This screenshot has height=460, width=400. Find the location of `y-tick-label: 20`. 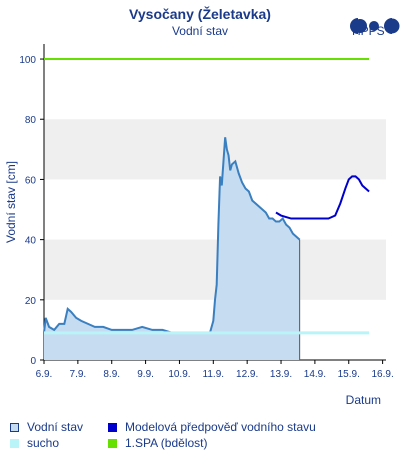

y-tick-label: 20 is located at coordinates (31, 301).